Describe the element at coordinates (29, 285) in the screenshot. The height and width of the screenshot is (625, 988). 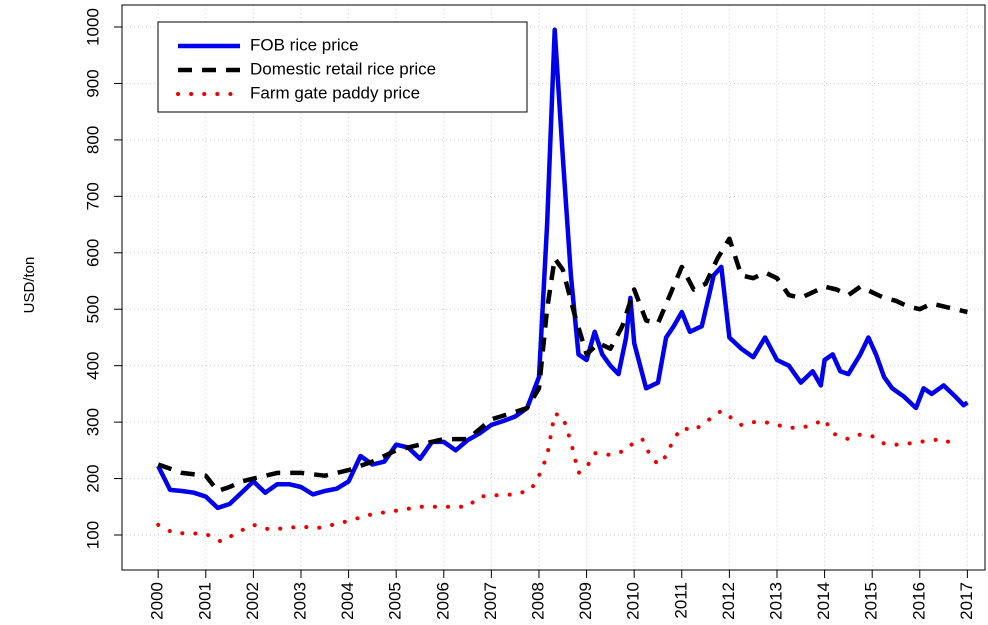
I see `y-axis-label: USD/ton` at that location.